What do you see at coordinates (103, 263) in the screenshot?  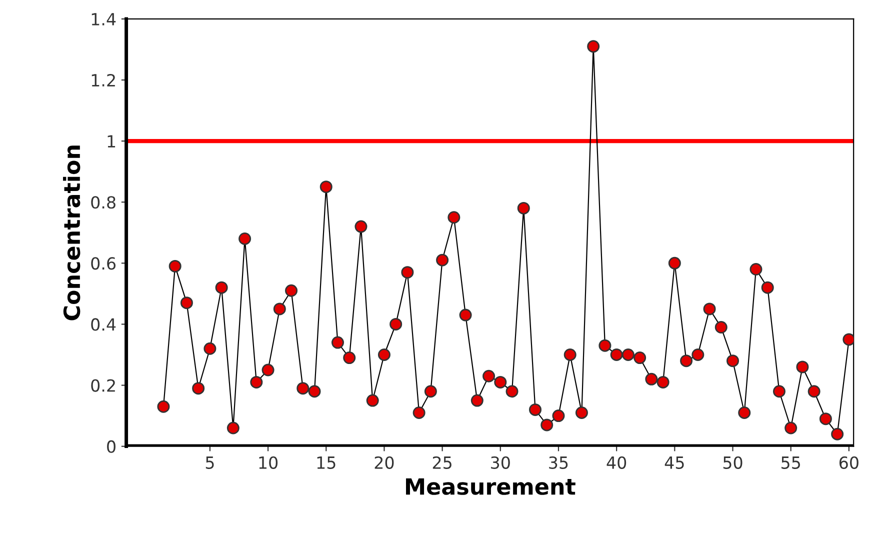 I see `y-tick-label: 0.6` at bounding box center [103, 263].